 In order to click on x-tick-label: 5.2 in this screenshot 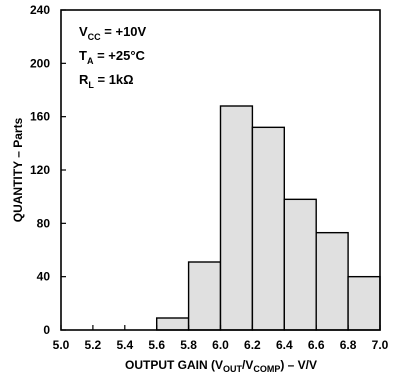, I will do `click(93, 345)`.